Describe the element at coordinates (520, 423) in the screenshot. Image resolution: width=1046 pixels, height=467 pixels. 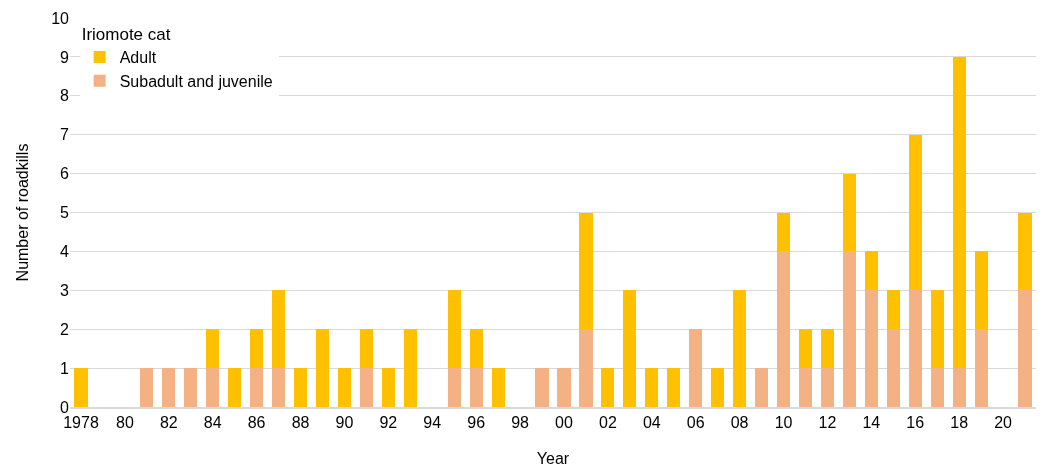
I see `x-tick-label: 98` at that location.